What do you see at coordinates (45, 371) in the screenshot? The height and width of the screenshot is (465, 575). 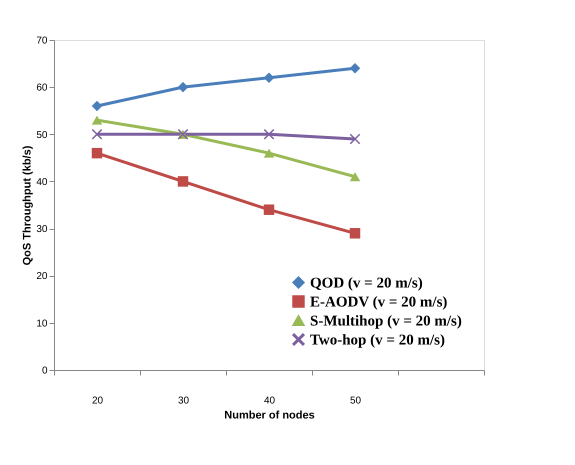 I see `y-tick-label: 0` at bounding box center [45, 371].